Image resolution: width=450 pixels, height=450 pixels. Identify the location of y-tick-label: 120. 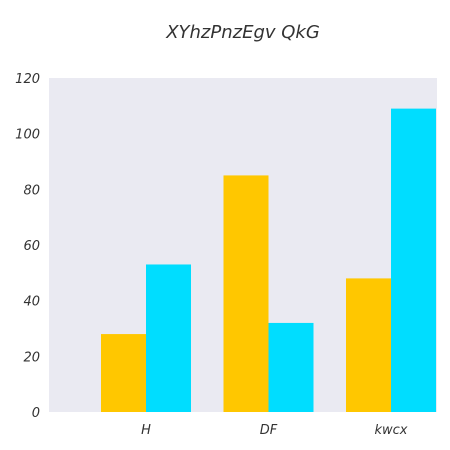
(27, 79).